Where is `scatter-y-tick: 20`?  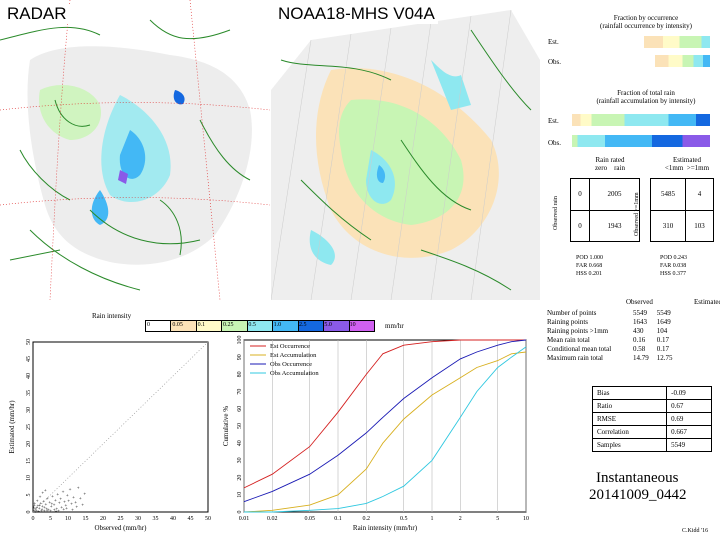
scatter-y-tick: 20 is located at coordinates (29, 444).